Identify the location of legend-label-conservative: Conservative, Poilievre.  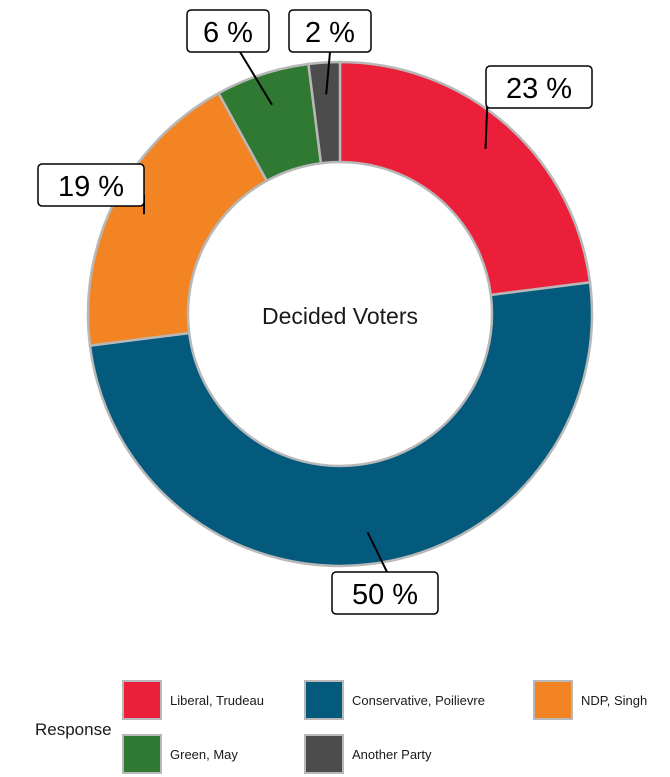
(418, 700).